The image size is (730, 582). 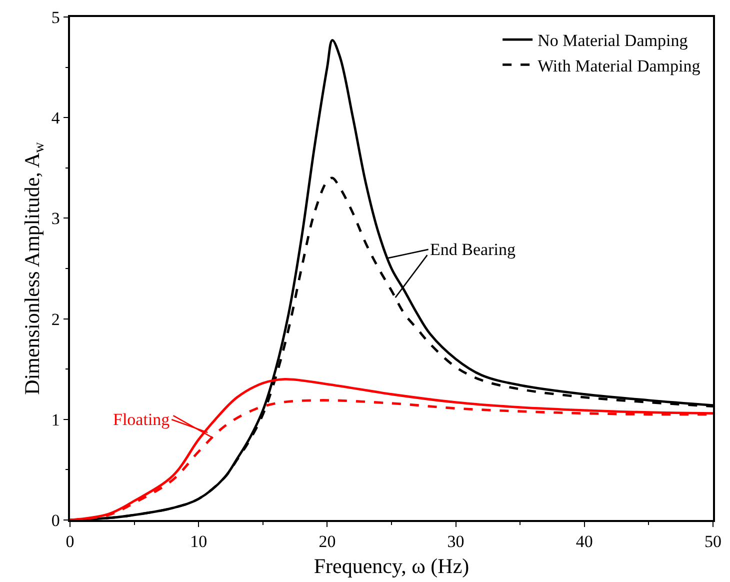 I want to click on x-tick-label: 30, so click(x=455, y=542).